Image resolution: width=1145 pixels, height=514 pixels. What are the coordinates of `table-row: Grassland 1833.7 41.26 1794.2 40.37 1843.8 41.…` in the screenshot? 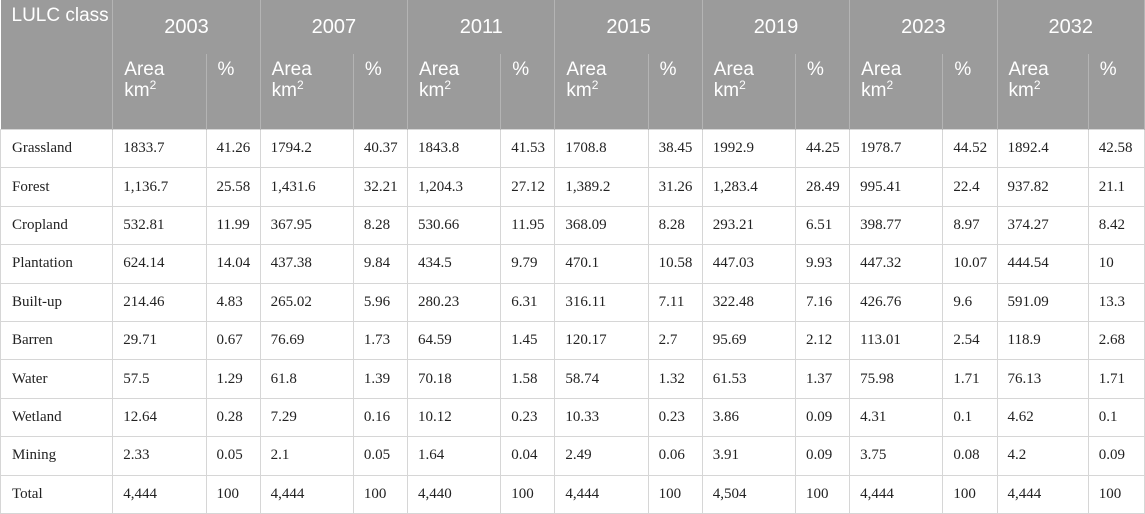 It's located at (572, 148).